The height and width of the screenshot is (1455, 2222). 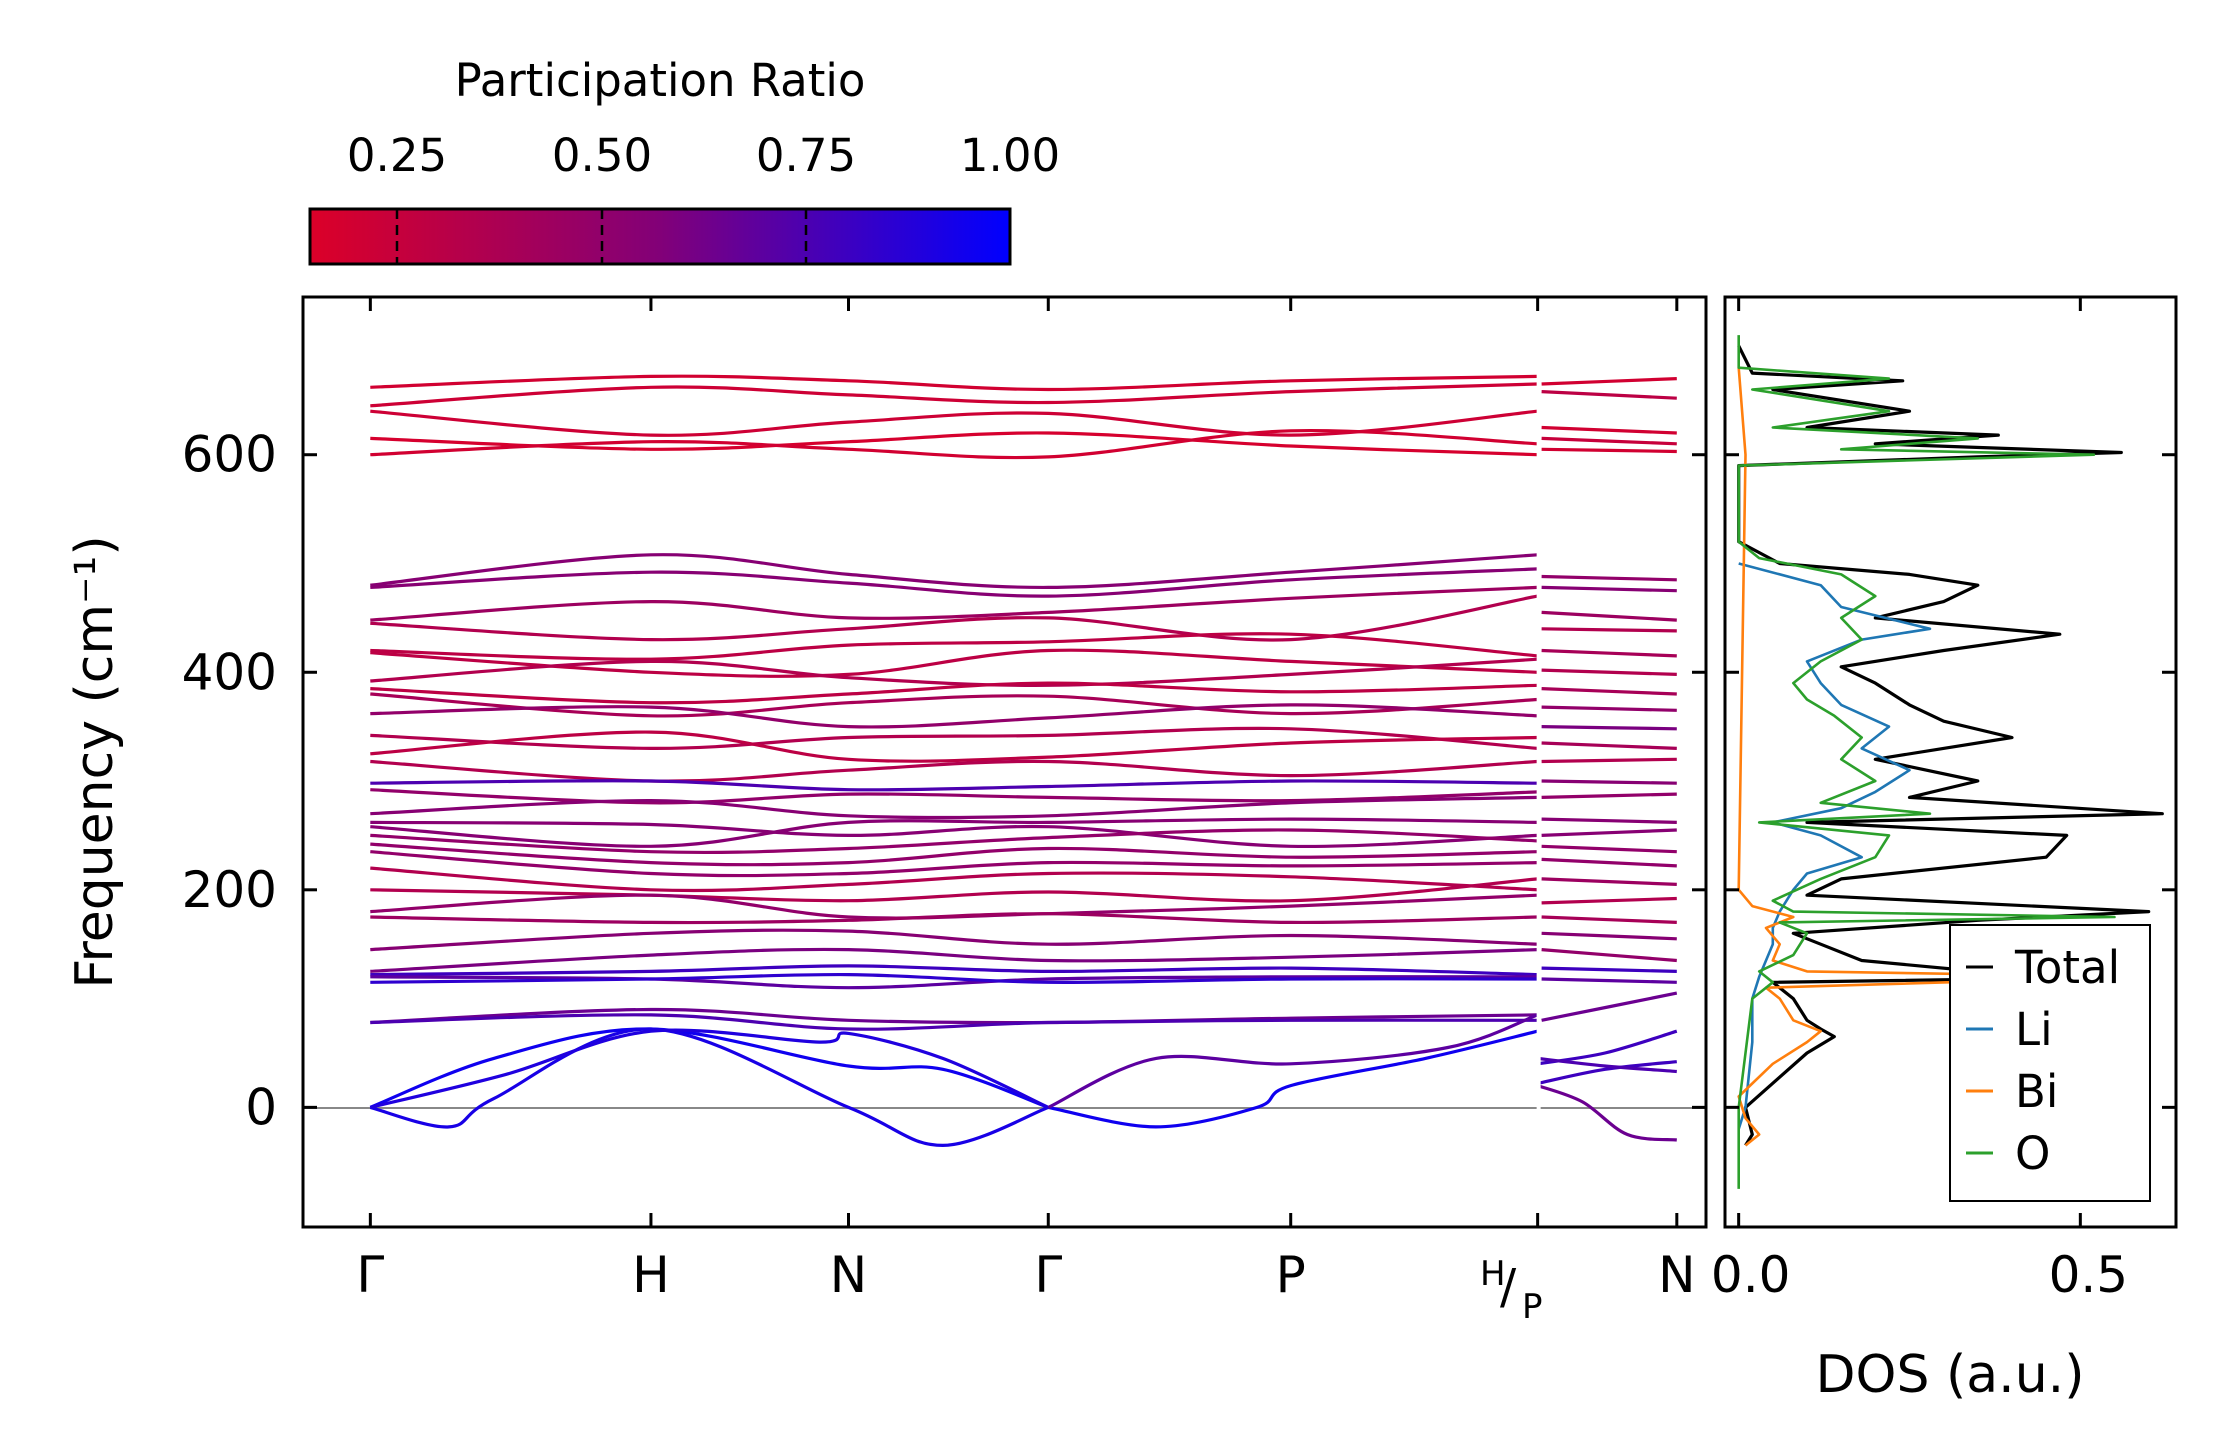 I want to click on dos-series-o, so click(x=1926, y=762).